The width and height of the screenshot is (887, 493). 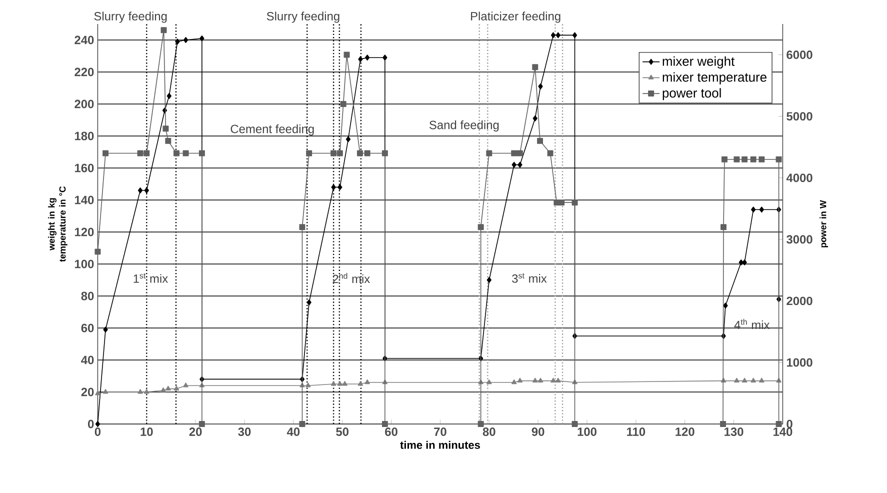 What do you see at coordinates (529, 278) in the screenshot?
I see `annotation: 3$^{st}$ mix` at bounding box center [529, 278].